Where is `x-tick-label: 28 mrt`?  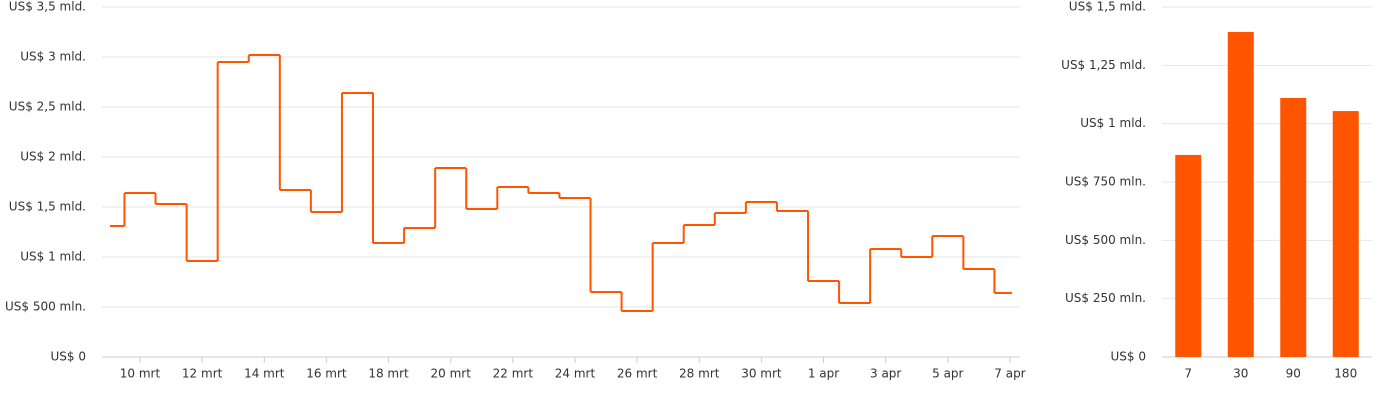
x-tick-label: 28 mrt is located at coordinates (699, 374).